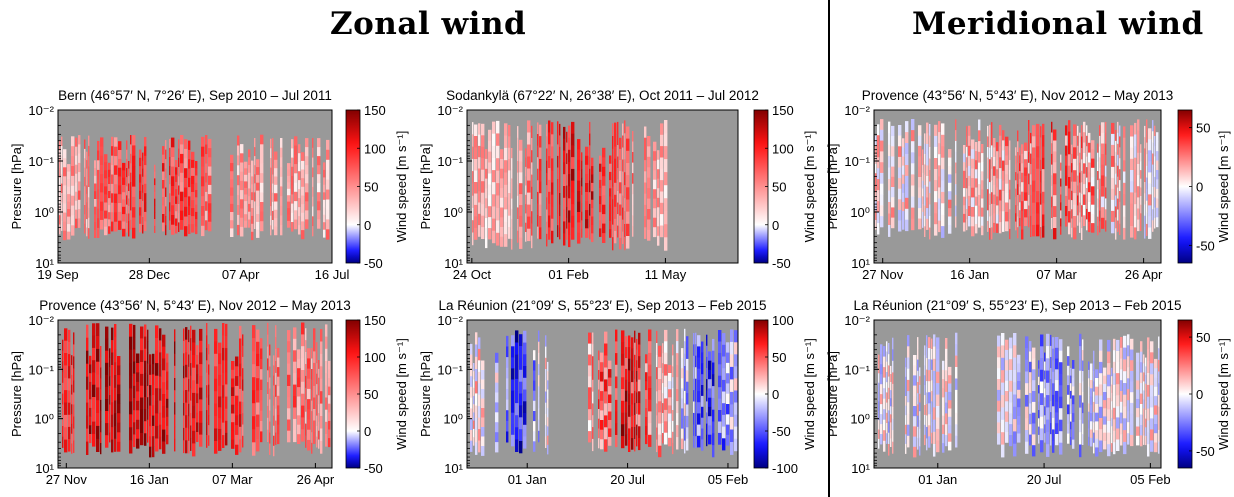 Image resolution: width=1234 pixels, height=497 pixels. What do you see at coordinates (666, 274) in the screenshot?
I see `x-tick-label: 11 May` at bounding box center [666, 274].